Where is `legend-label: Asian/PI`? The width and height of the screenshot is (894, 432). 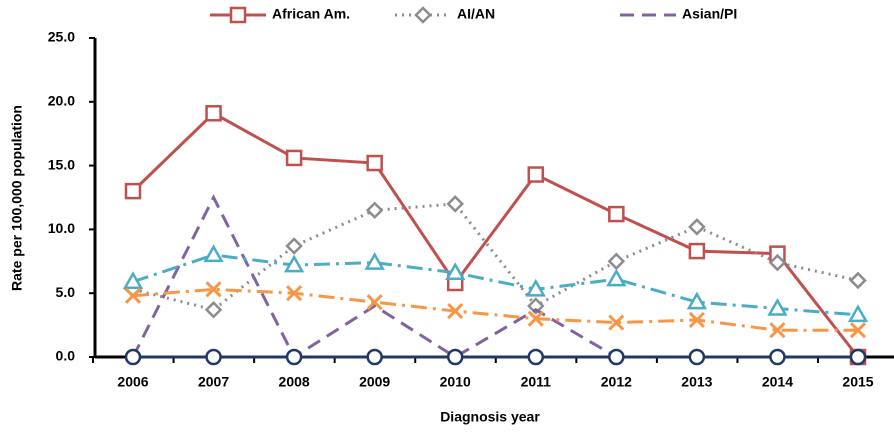 legend-label: Asian/PI is located at coordinates (709, 14).